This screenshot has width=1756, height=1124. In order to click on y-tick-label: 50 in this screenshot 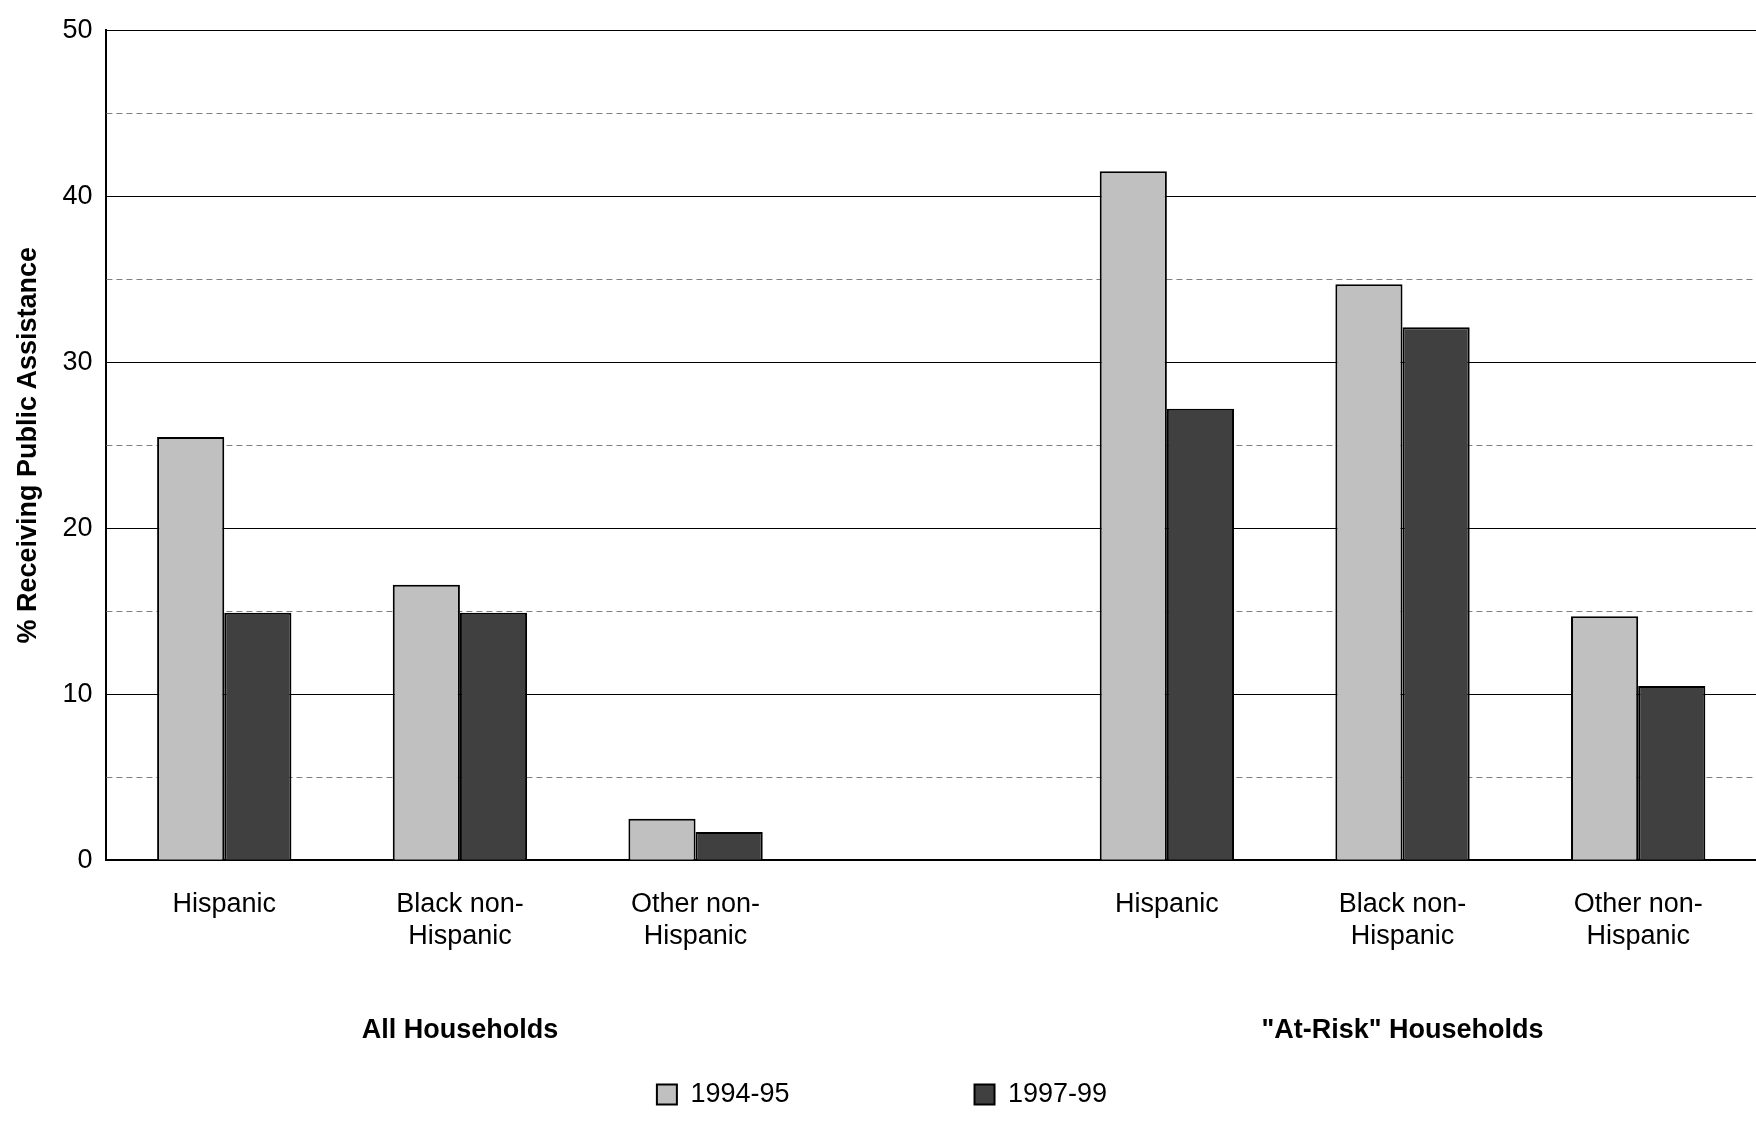, I will do `click(77, 28)`.